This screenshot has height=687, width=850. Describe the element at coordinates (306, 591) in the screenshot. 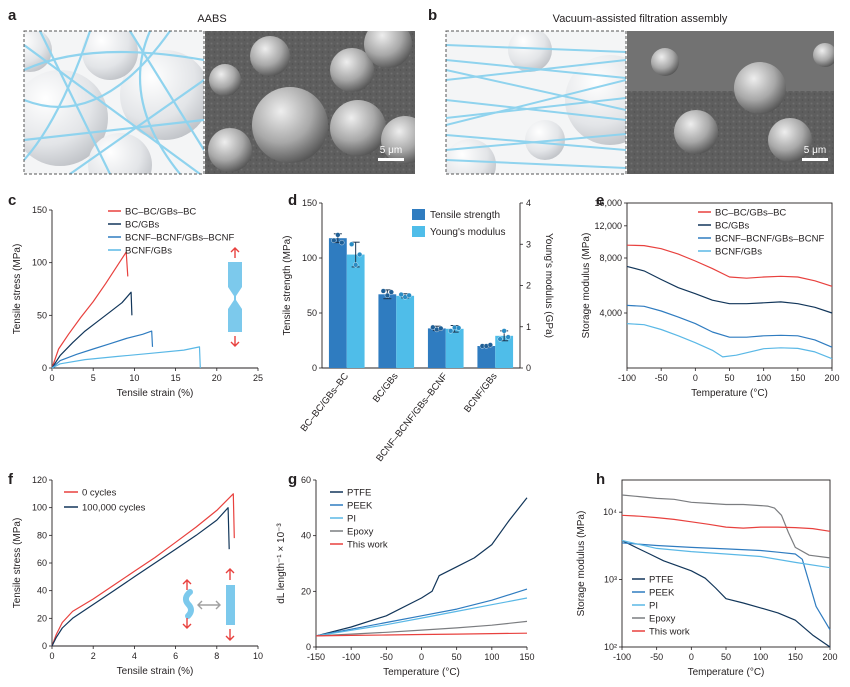

I see `y-tick-label: 20` at that location.